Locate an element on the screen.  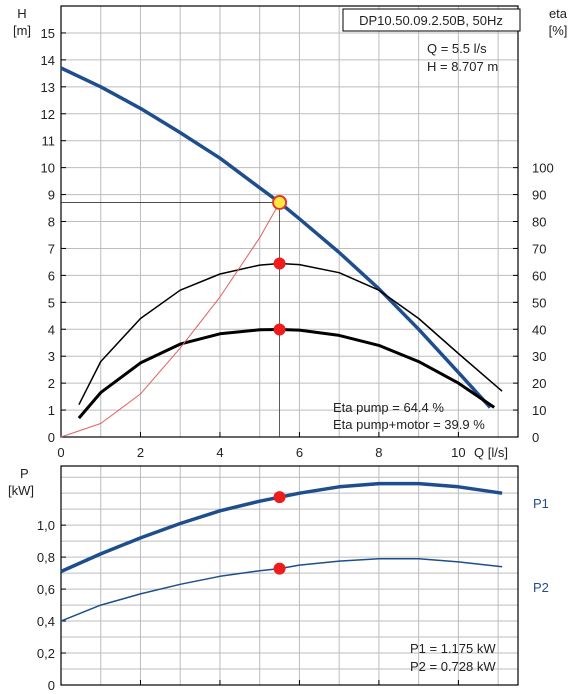
top-y-tick-label: 14 is located at coordinates (48, 60).